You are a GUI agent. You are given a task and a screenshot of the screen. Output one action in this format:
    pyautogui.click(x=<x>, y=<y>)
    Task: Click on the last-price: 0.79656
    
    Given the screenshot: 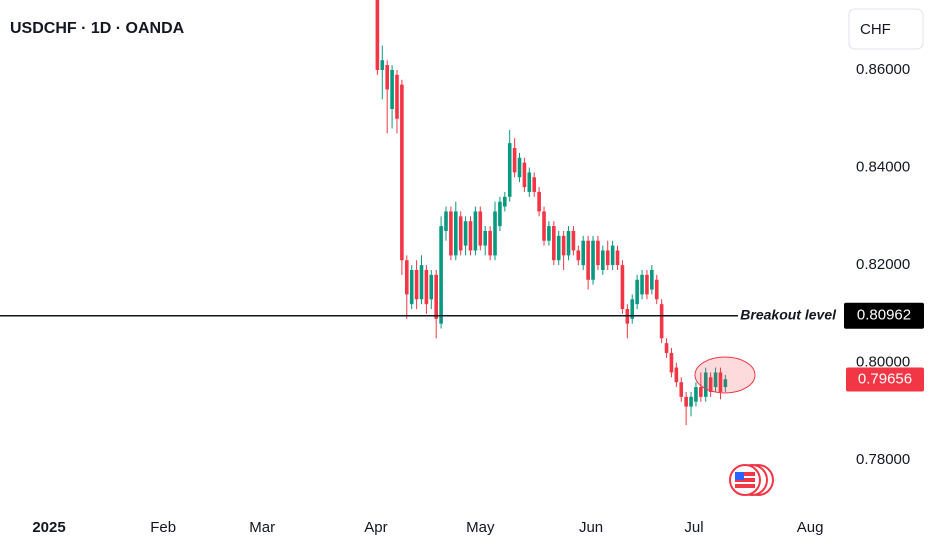 What is the action you would take?
    pyautogui.click(x=885, y=378)
    